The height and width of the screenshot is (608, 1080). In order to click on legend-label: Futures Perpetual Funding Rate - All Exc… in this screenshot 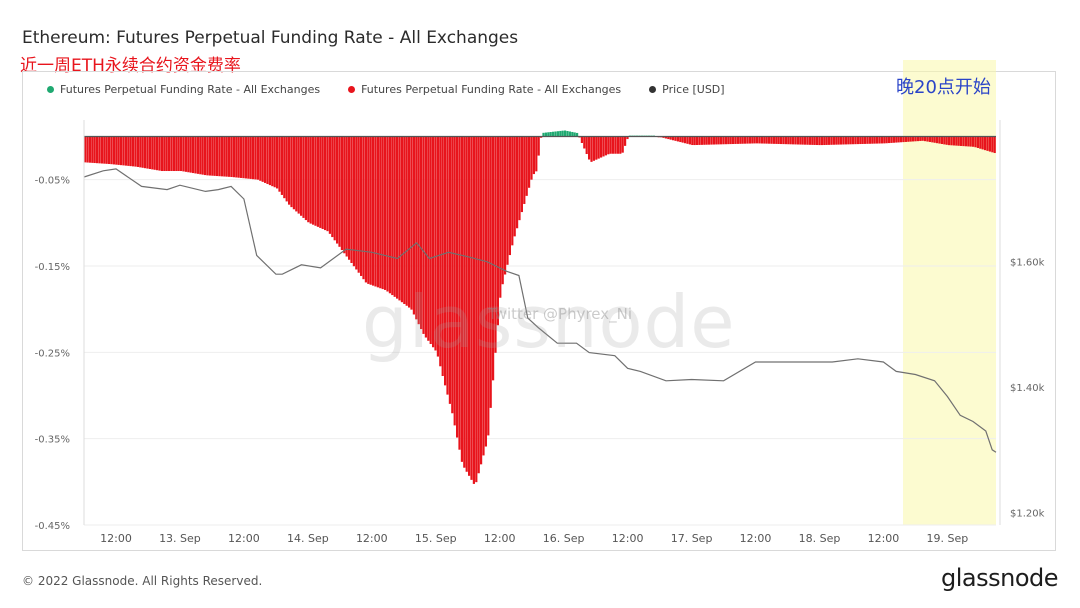, I will do `click(190, 89)`.